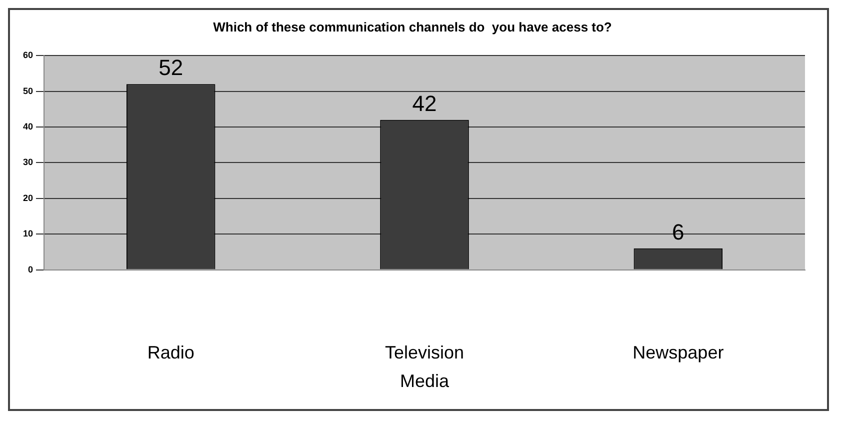  What do you see at coordinates (412, 26) in the screenshot?
I see `chart-title: Which of these communication channels do you have acess to?` at bounding box center [412, 26].